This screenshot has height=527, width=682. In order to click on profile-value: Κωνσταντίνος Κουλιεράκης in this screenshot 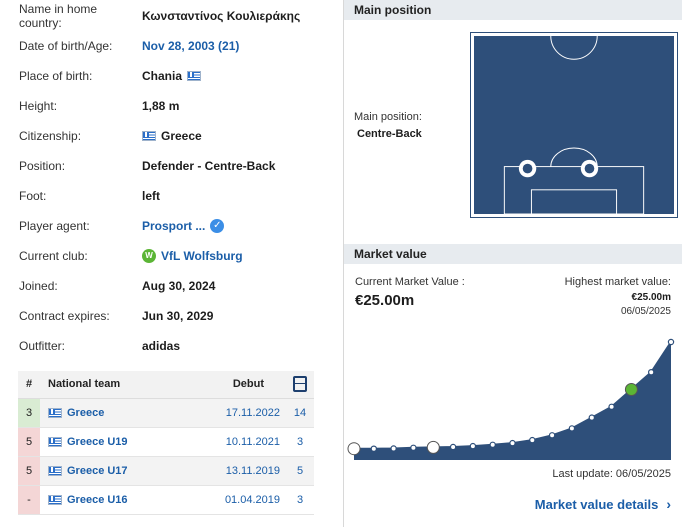, I will do `click(221, 16)`.